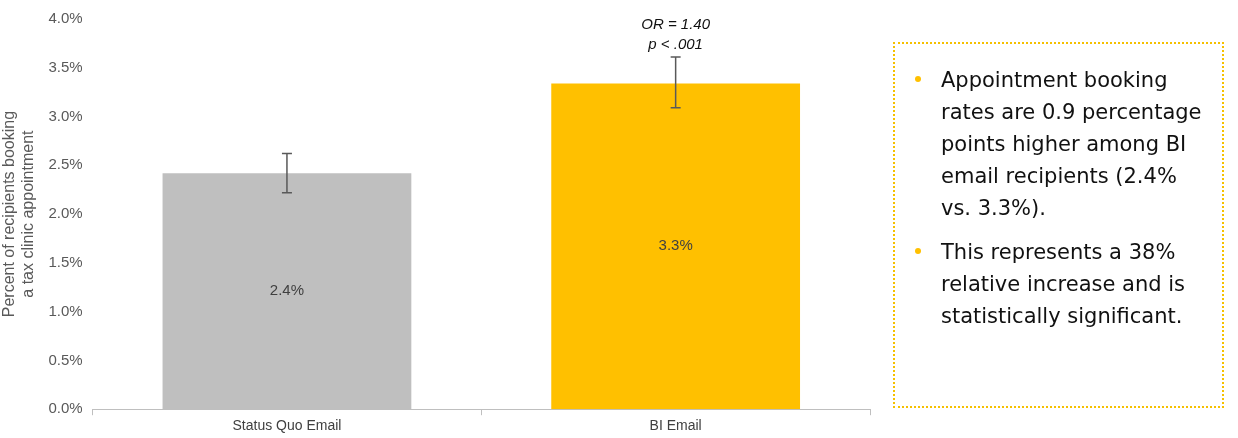 This screenshot has width=1238, height=438. Describe the element at coordinates (65, 66) in the screenshot. I see `y-tick-label: 3.5%` at that location.